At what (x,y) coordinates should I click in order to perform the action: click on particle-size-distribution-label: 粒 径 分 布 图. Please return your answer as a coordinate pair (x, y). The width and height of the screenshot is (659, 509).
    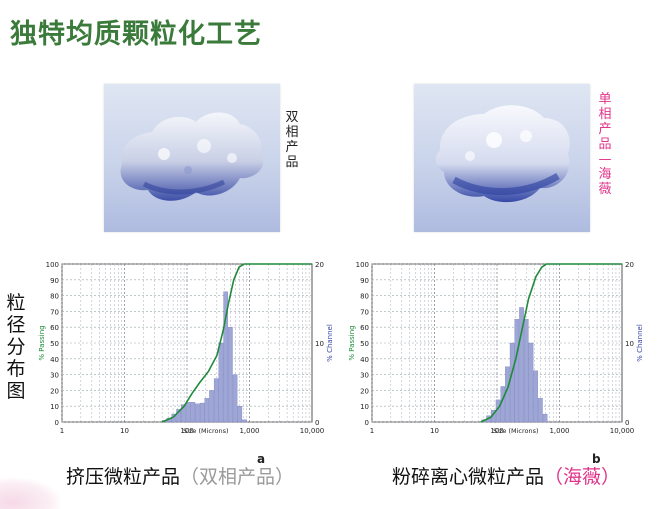
    Looking at the image, I should click on (16, 347).